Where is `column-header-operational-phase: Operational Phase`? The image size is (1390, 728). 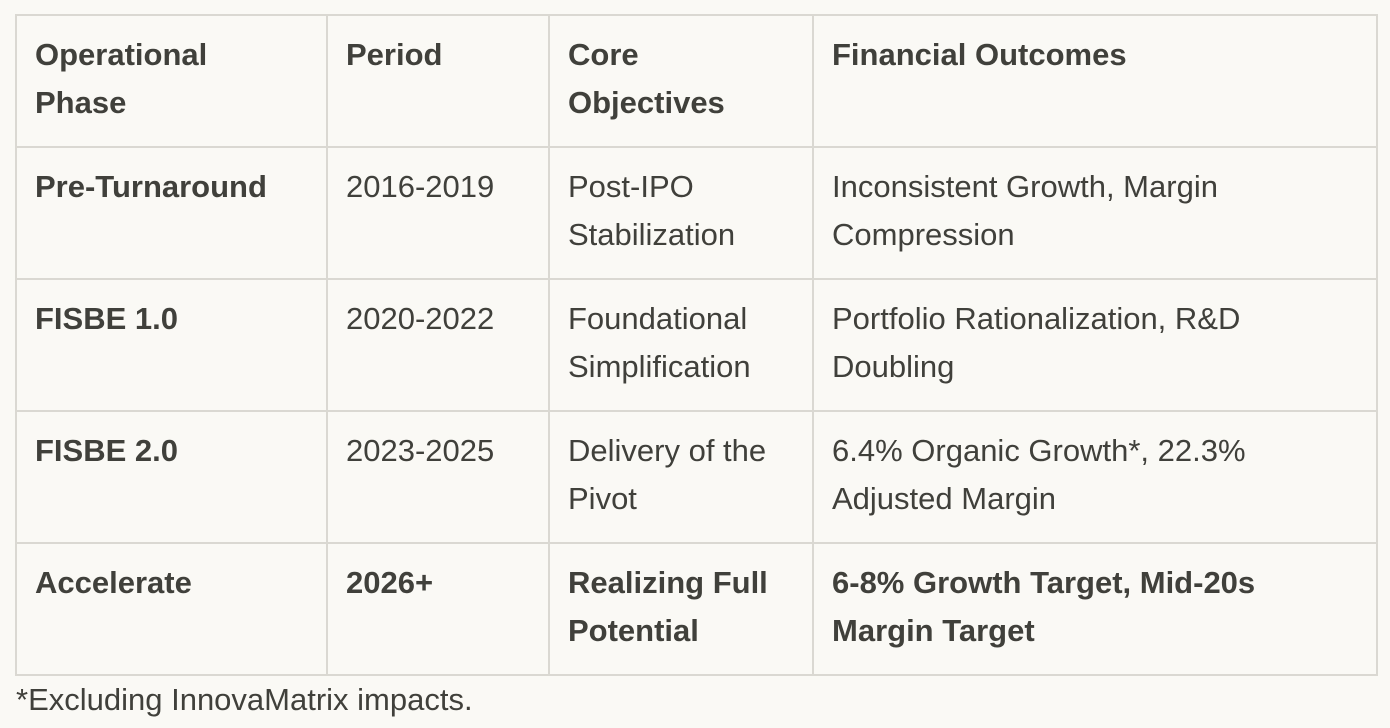
column-header-operational-phase: Operational Phase is located at coordinates (171, 81).